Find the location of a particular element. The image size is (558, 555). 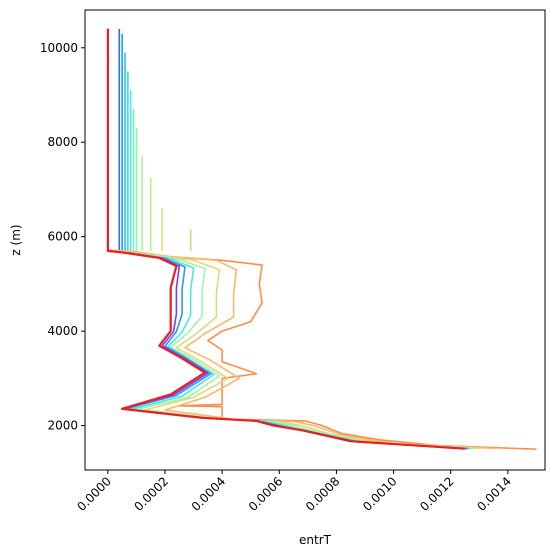

y-tick-label: 8000 is located at coordinates (62, 142).